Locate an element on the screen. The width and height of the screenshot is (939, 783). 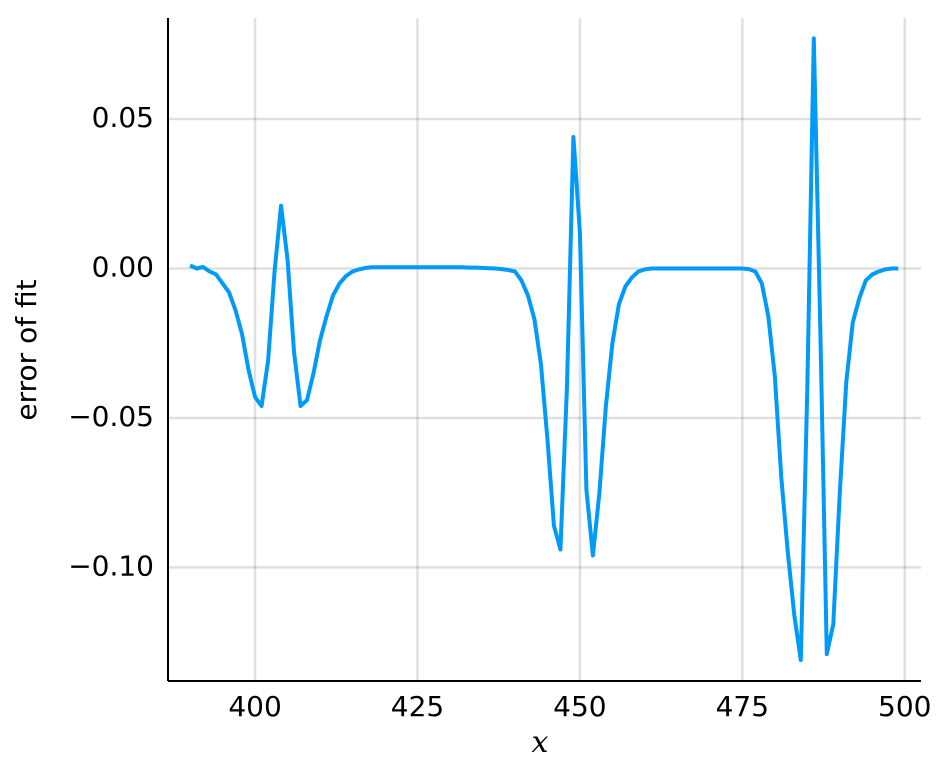
y-tick-label: 0.05 is located at coordinates (123, 117).